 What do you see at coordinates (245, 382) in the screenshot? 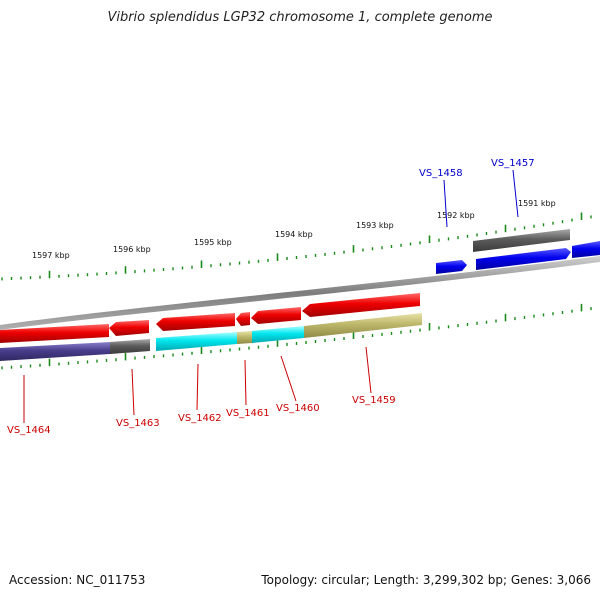
I see `leader-vs1461` at bounding box center [245, 382].